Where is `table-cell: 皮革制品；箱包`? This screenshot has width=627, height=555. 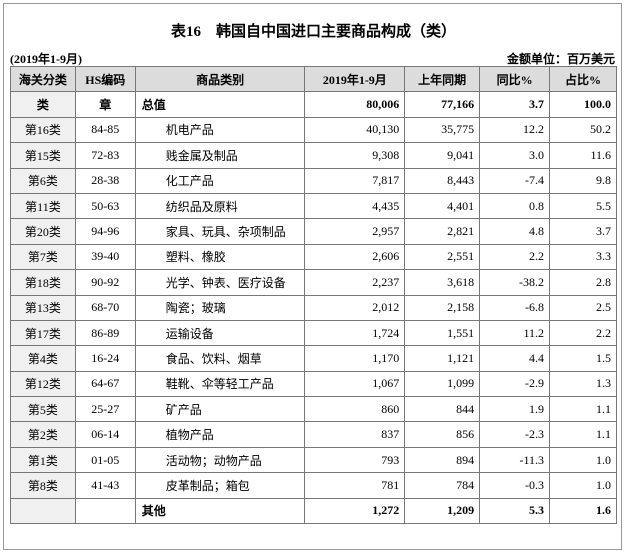 table-cell: 皮革制品；箱包 is located at coordinates (220, 485).